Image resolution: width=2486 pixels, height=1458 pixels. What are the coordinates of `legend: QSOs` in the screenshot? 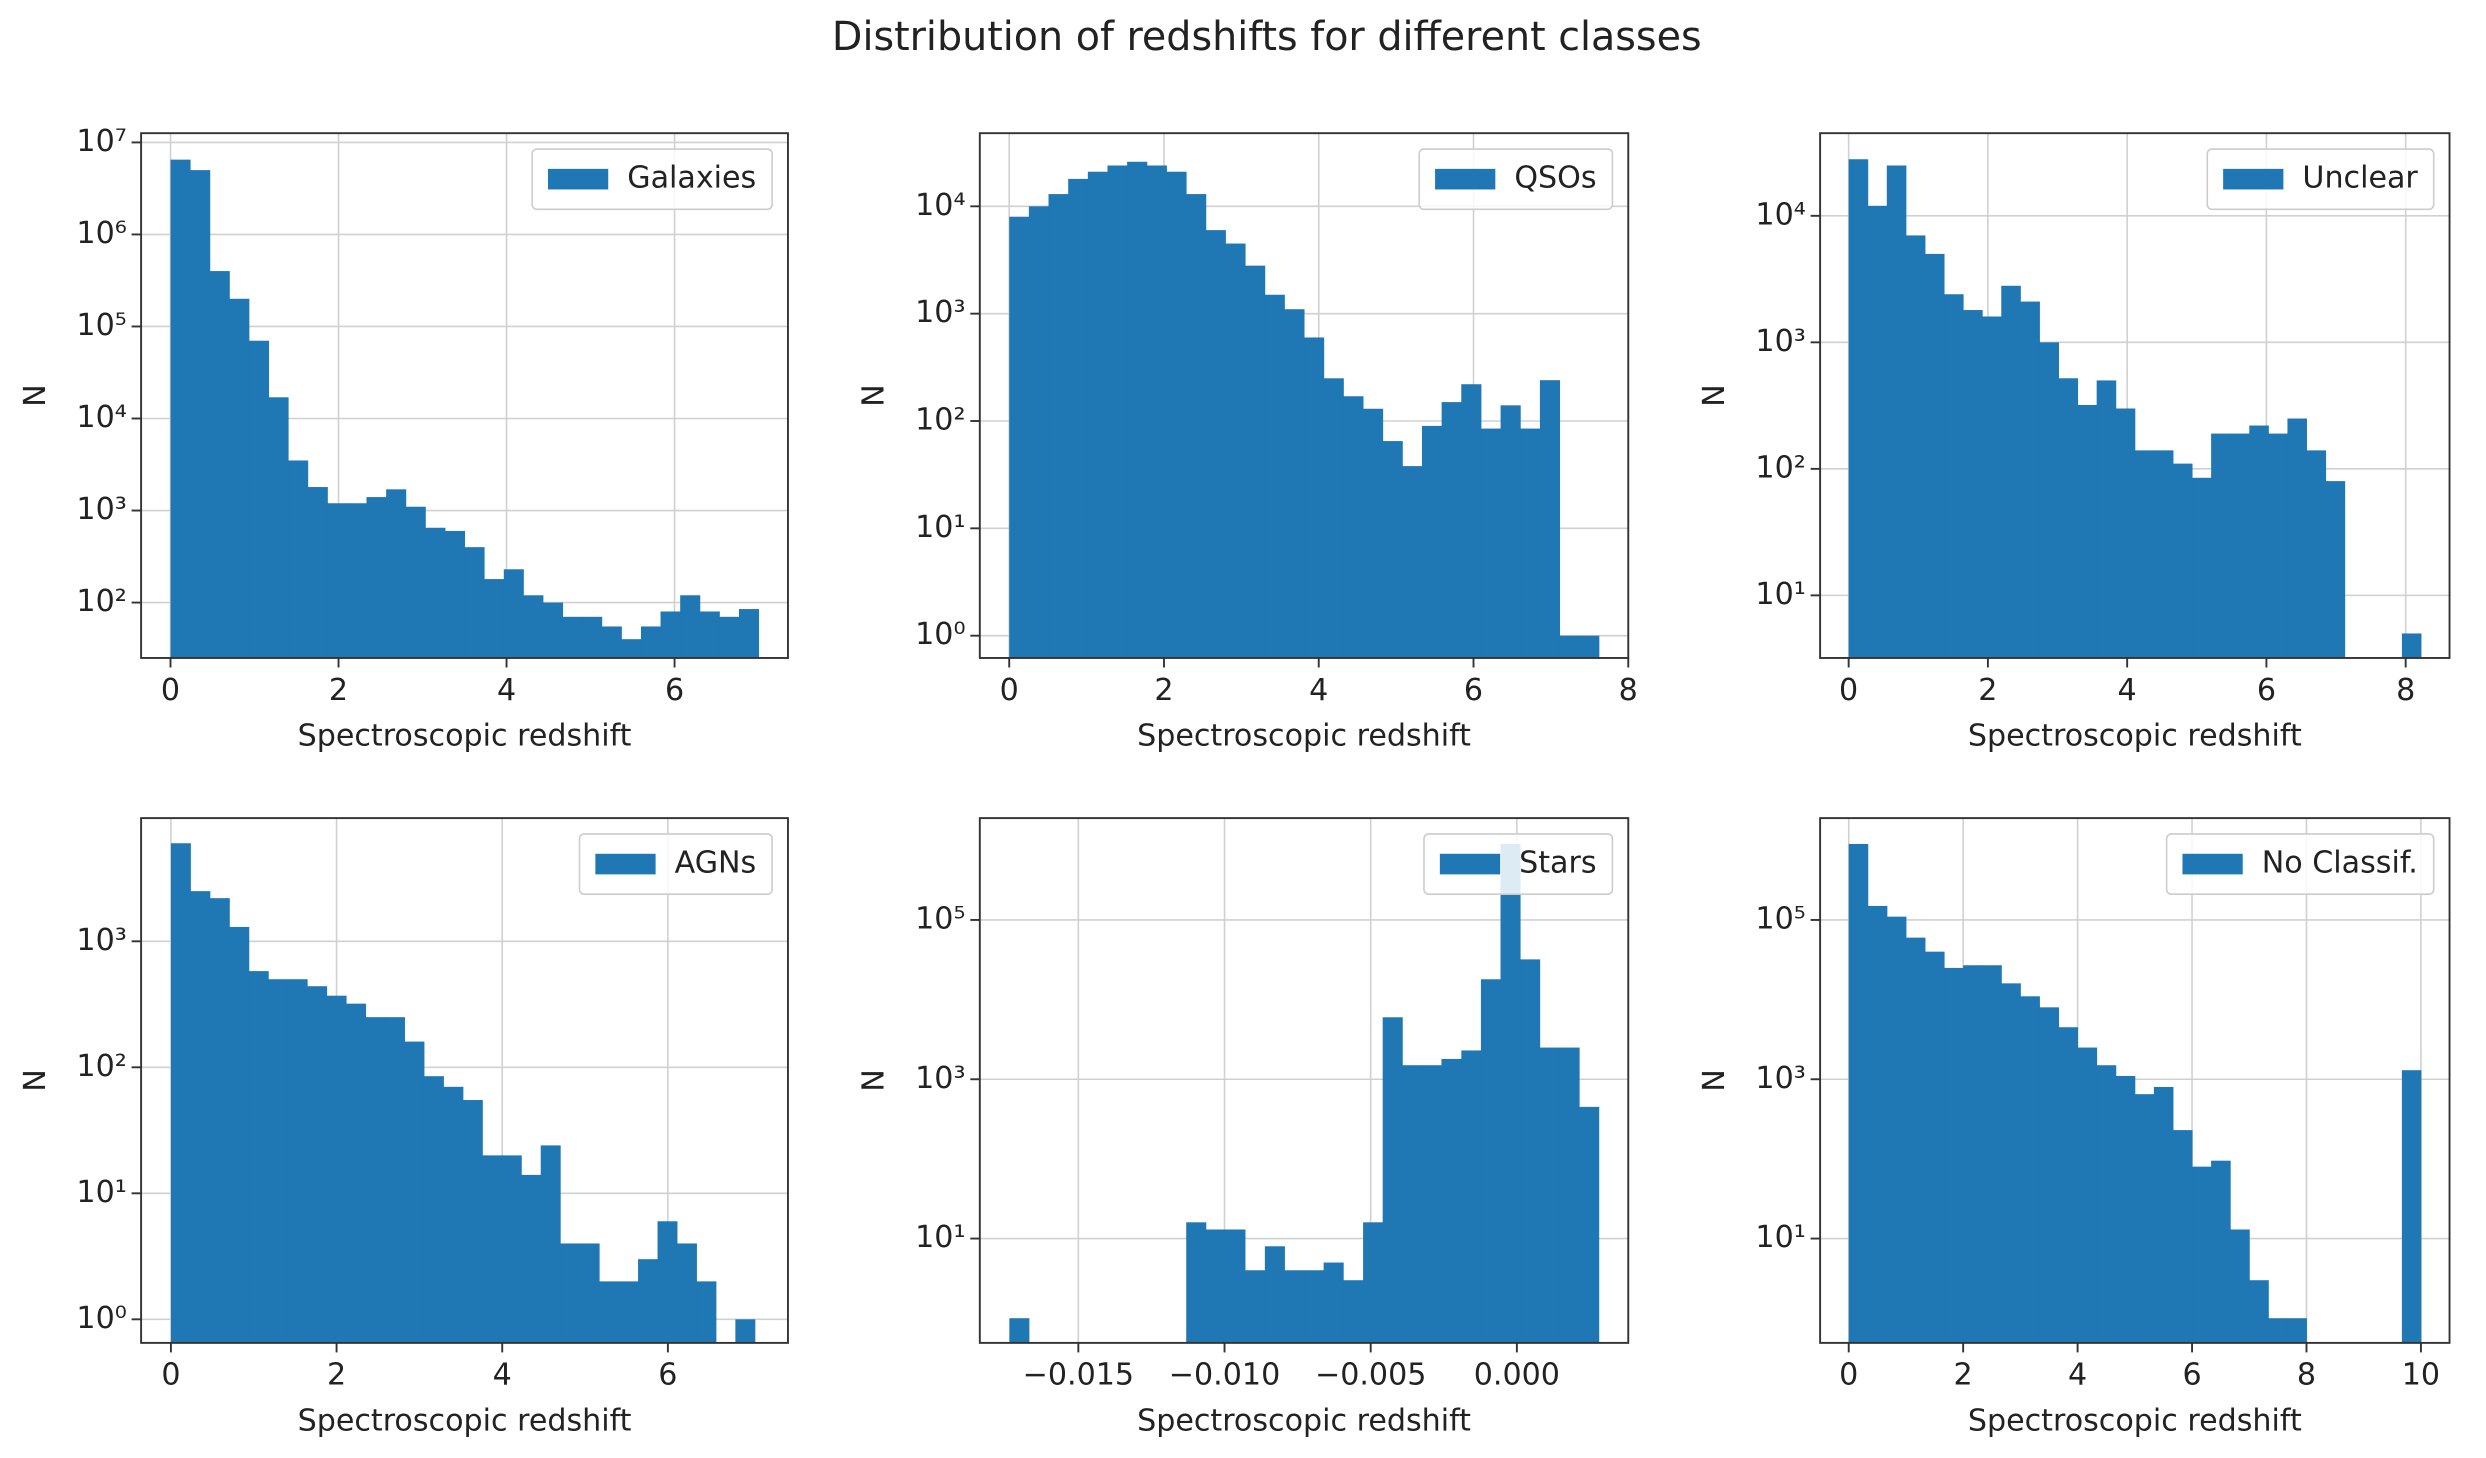 It's located at (1516, 179).